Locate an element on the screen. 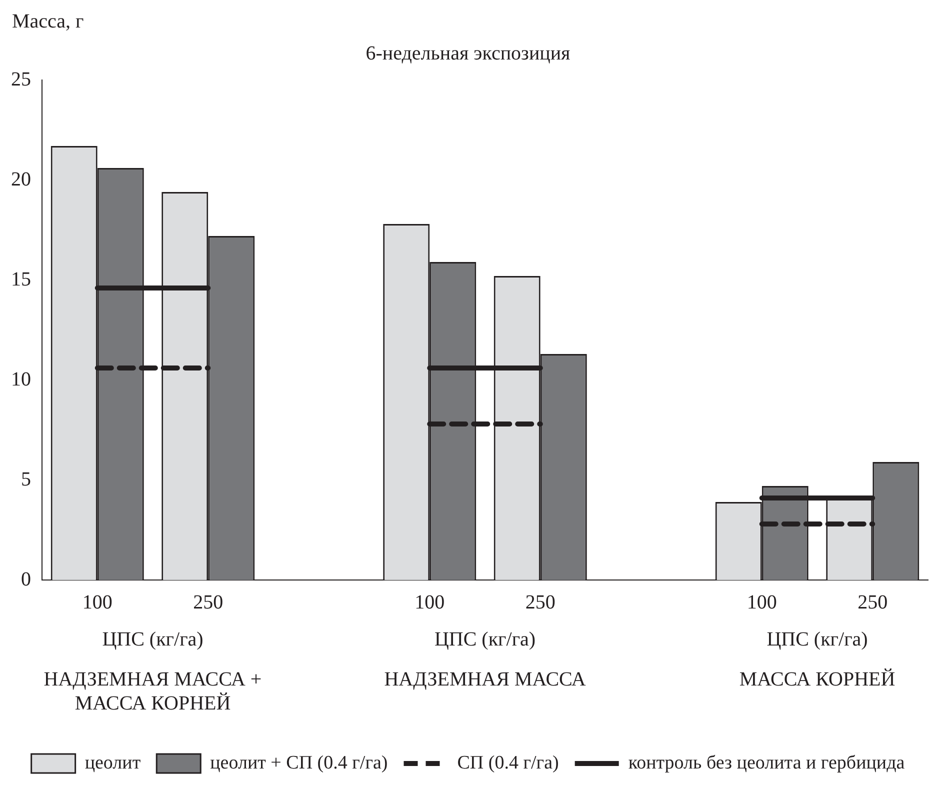  legend-label: цеолит is located at coordinates (113, 763).